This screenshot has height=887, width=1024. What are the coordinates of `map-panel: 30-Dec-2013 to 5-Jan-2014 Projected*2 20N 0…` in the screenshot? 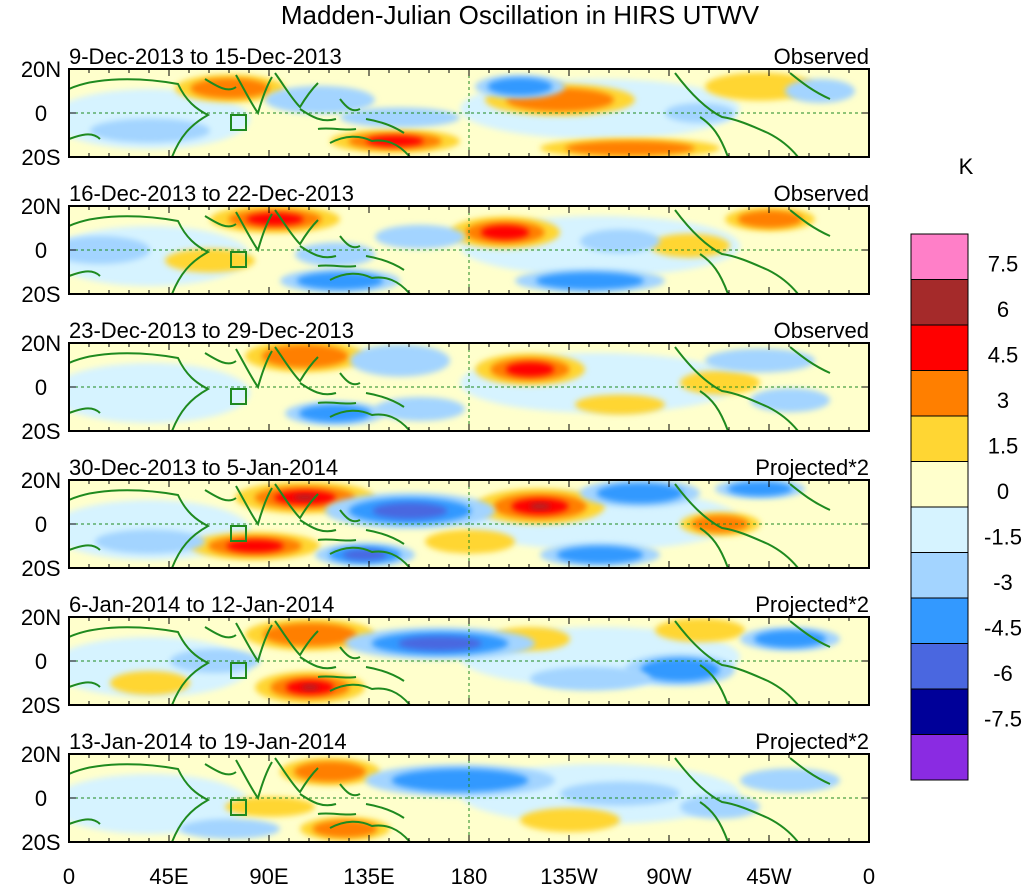 It's located at (445, 518).